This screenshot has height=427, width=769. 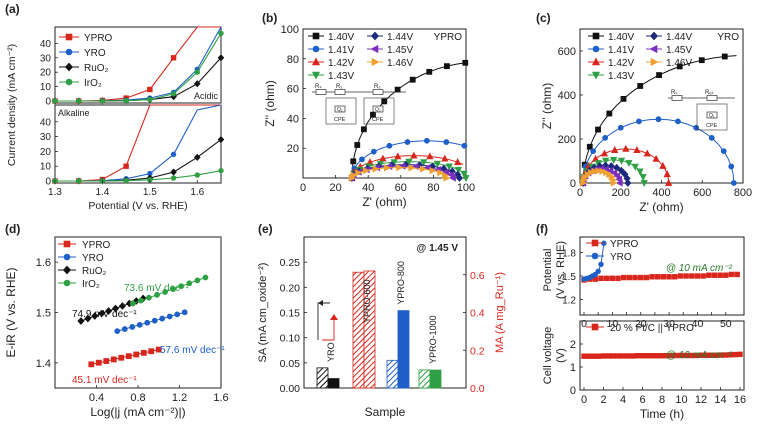 I want to click on data-point-1.45V-c, so click(x=619, y=183).